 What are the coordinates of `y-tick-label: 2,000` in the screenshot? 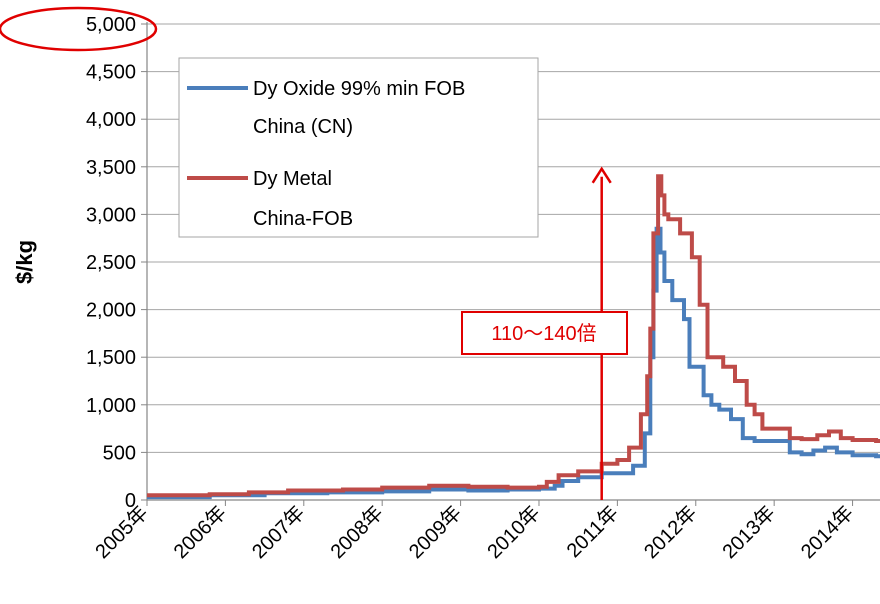 It's located at (111, 311).